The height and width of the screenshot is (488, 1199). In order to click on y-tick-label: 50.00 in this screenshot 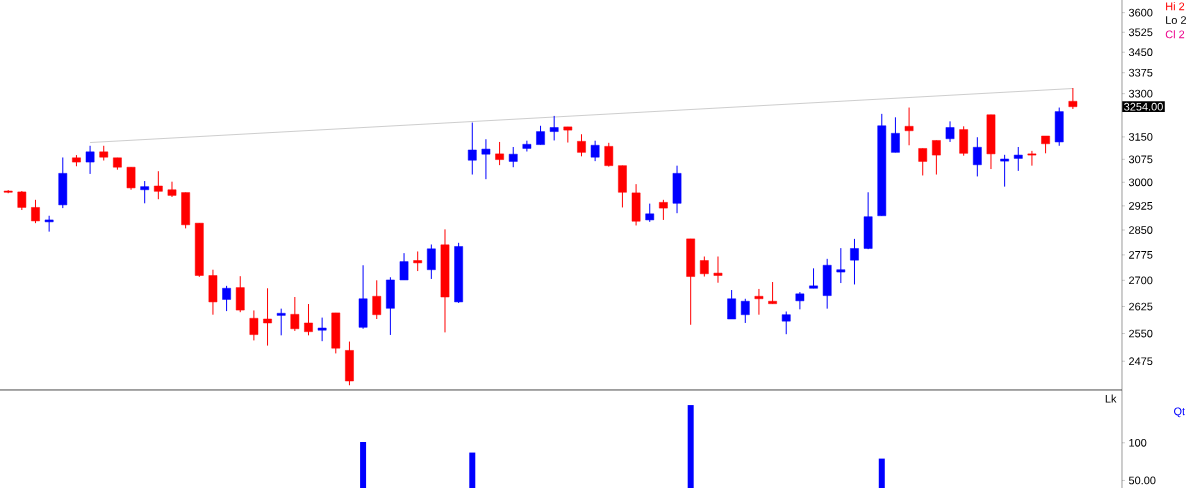, I will do `click(1142, 480)`.